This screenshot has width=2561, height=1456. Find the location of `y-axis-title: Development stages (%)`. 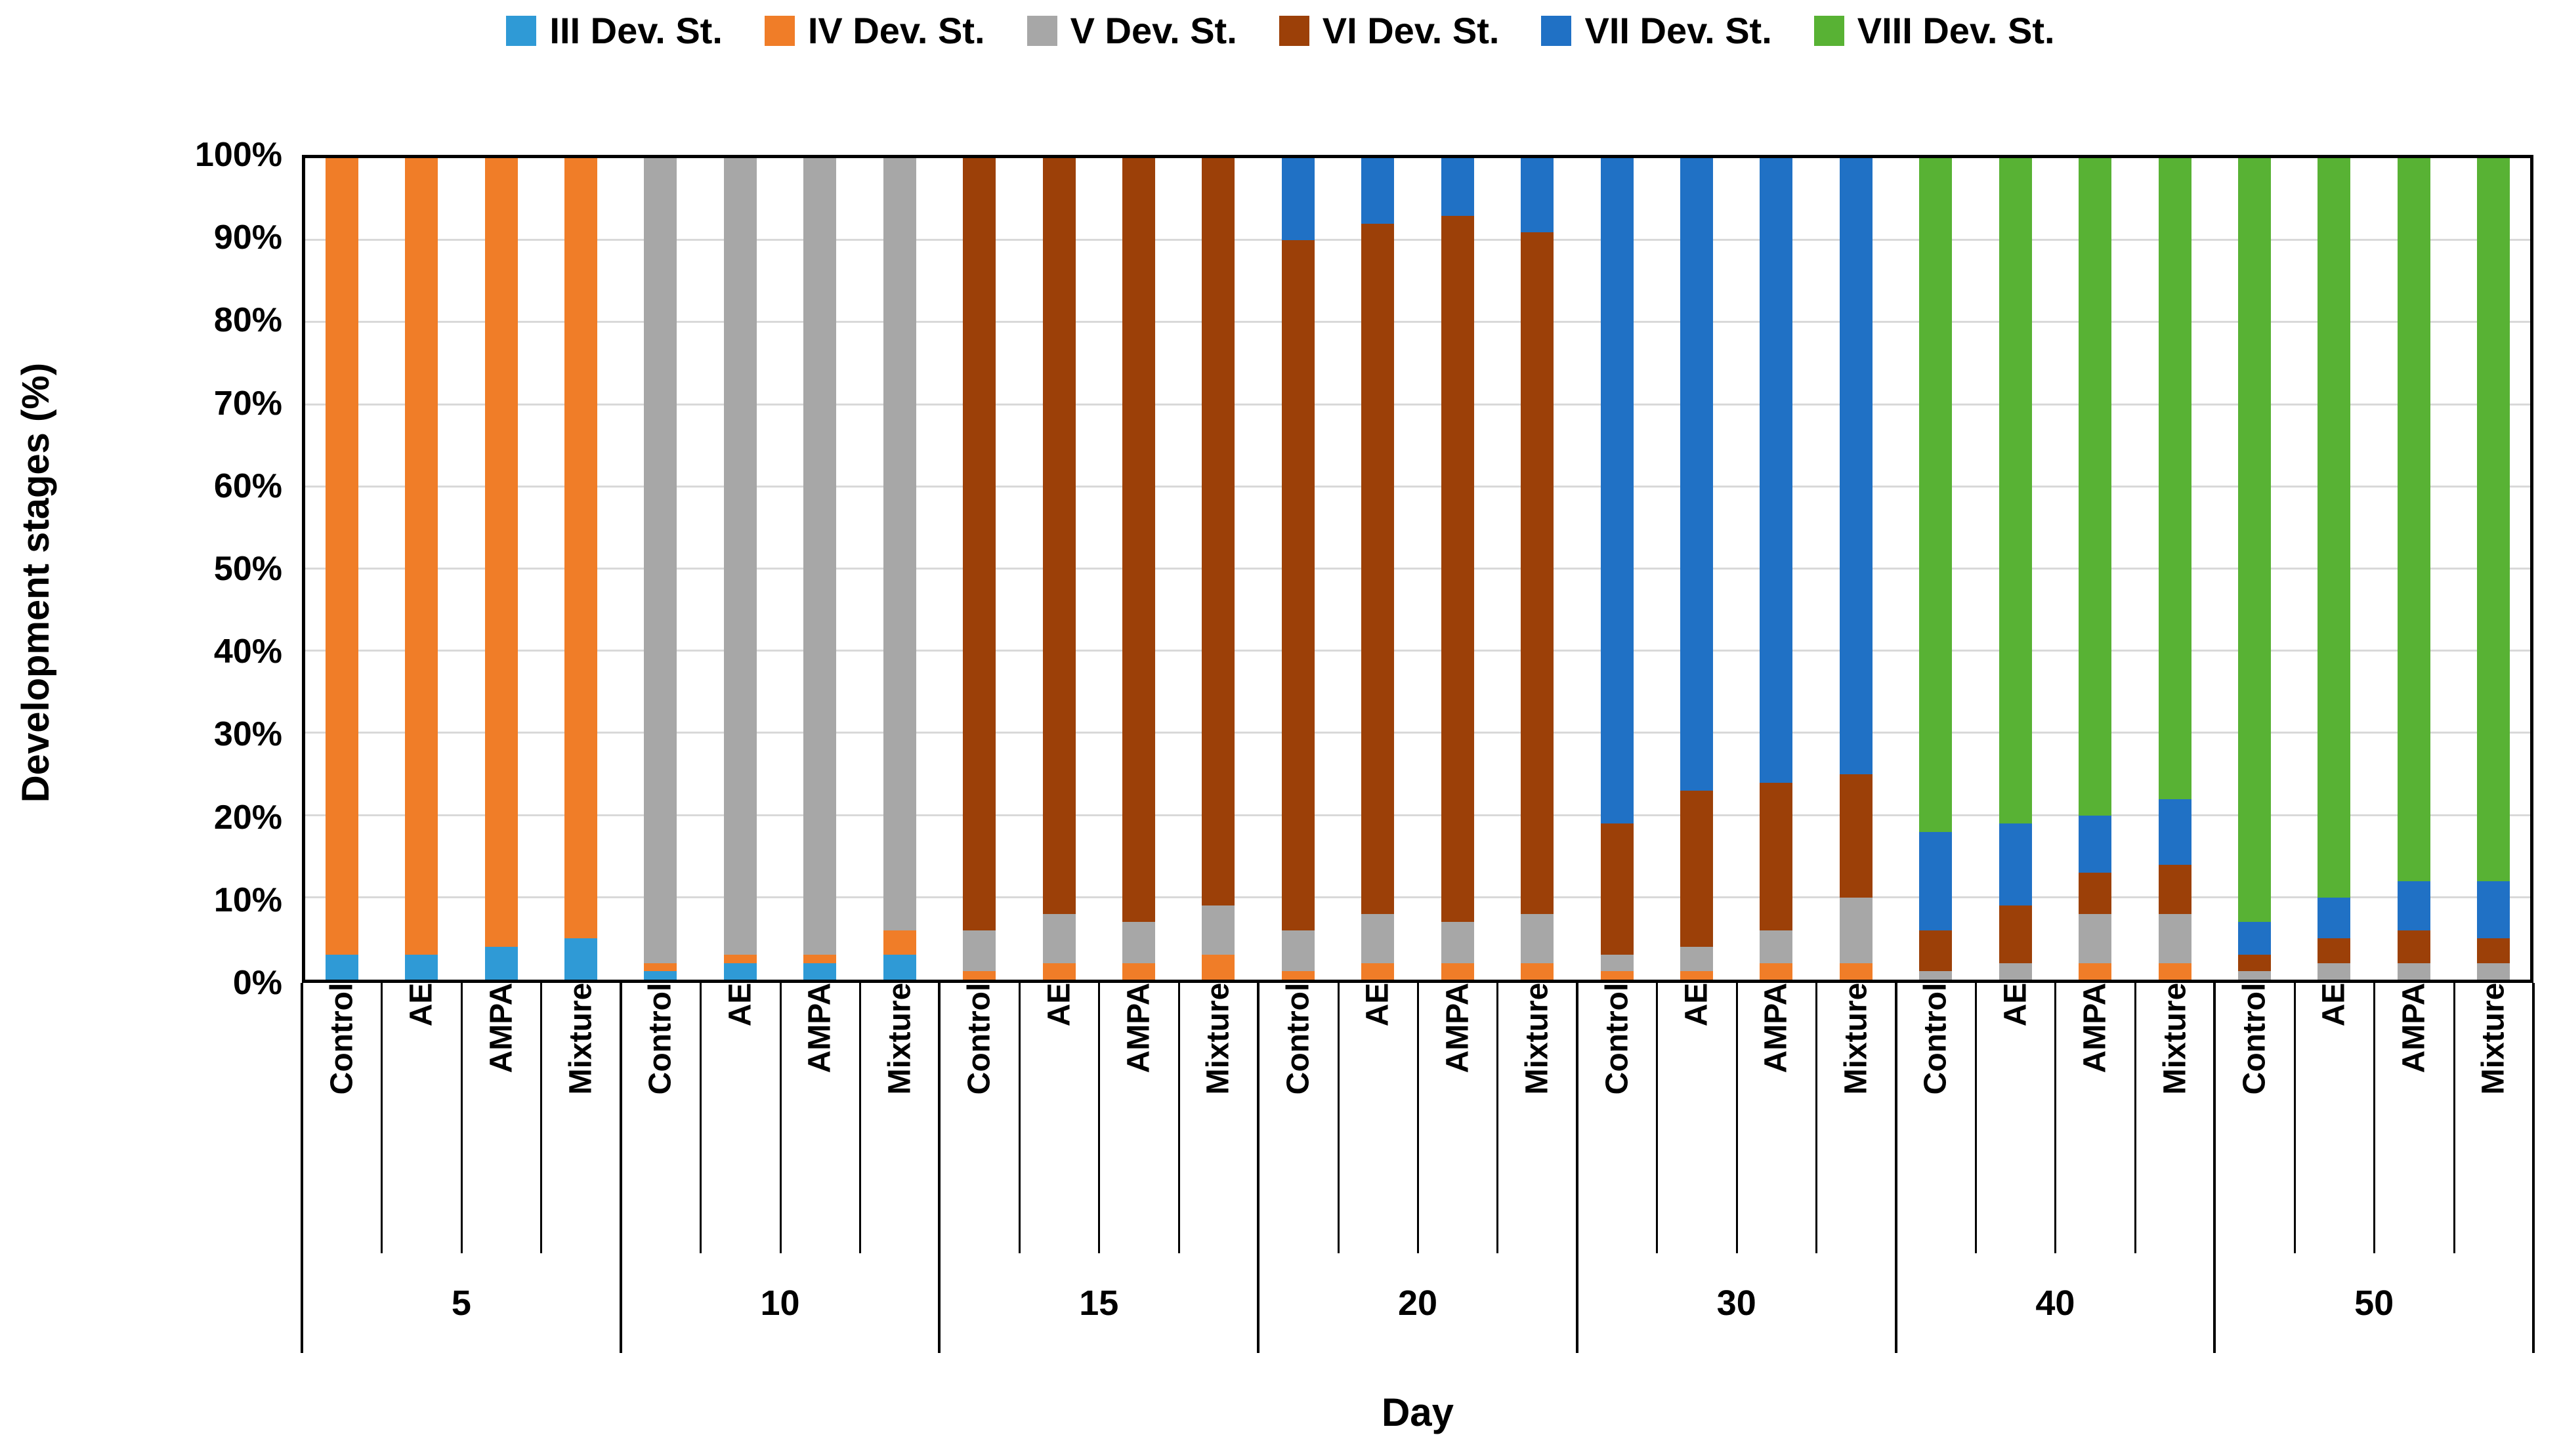

y-axis-title: Development stages (%) is located at coordinates (35, 582).